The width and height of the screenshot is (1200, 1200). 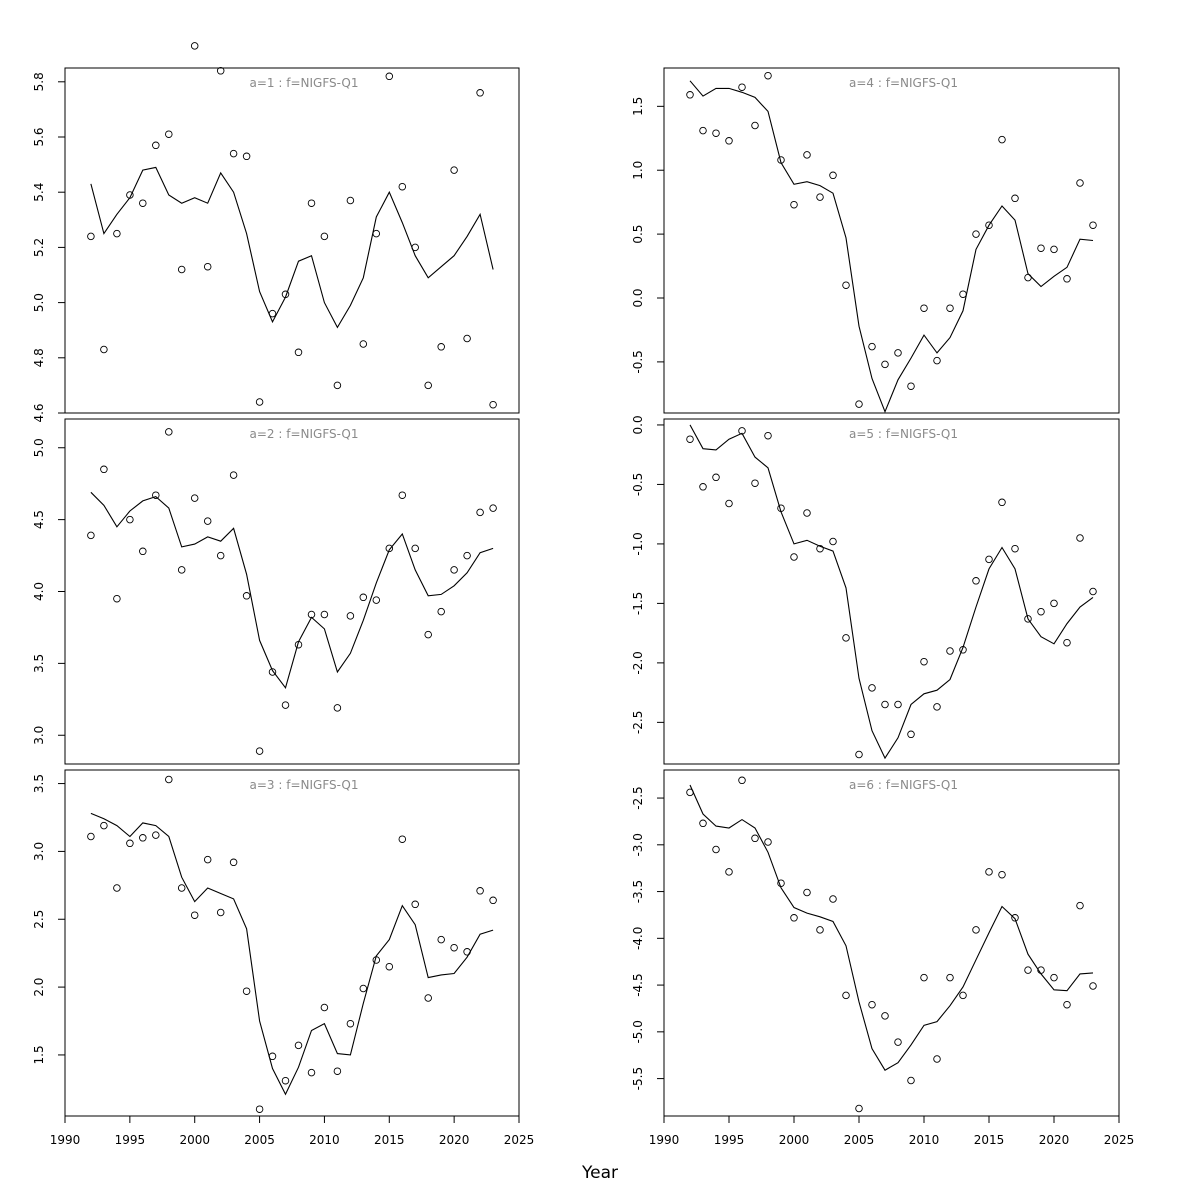 I want to click on x-tick-label: 2000, so click(x=794, y=1140).